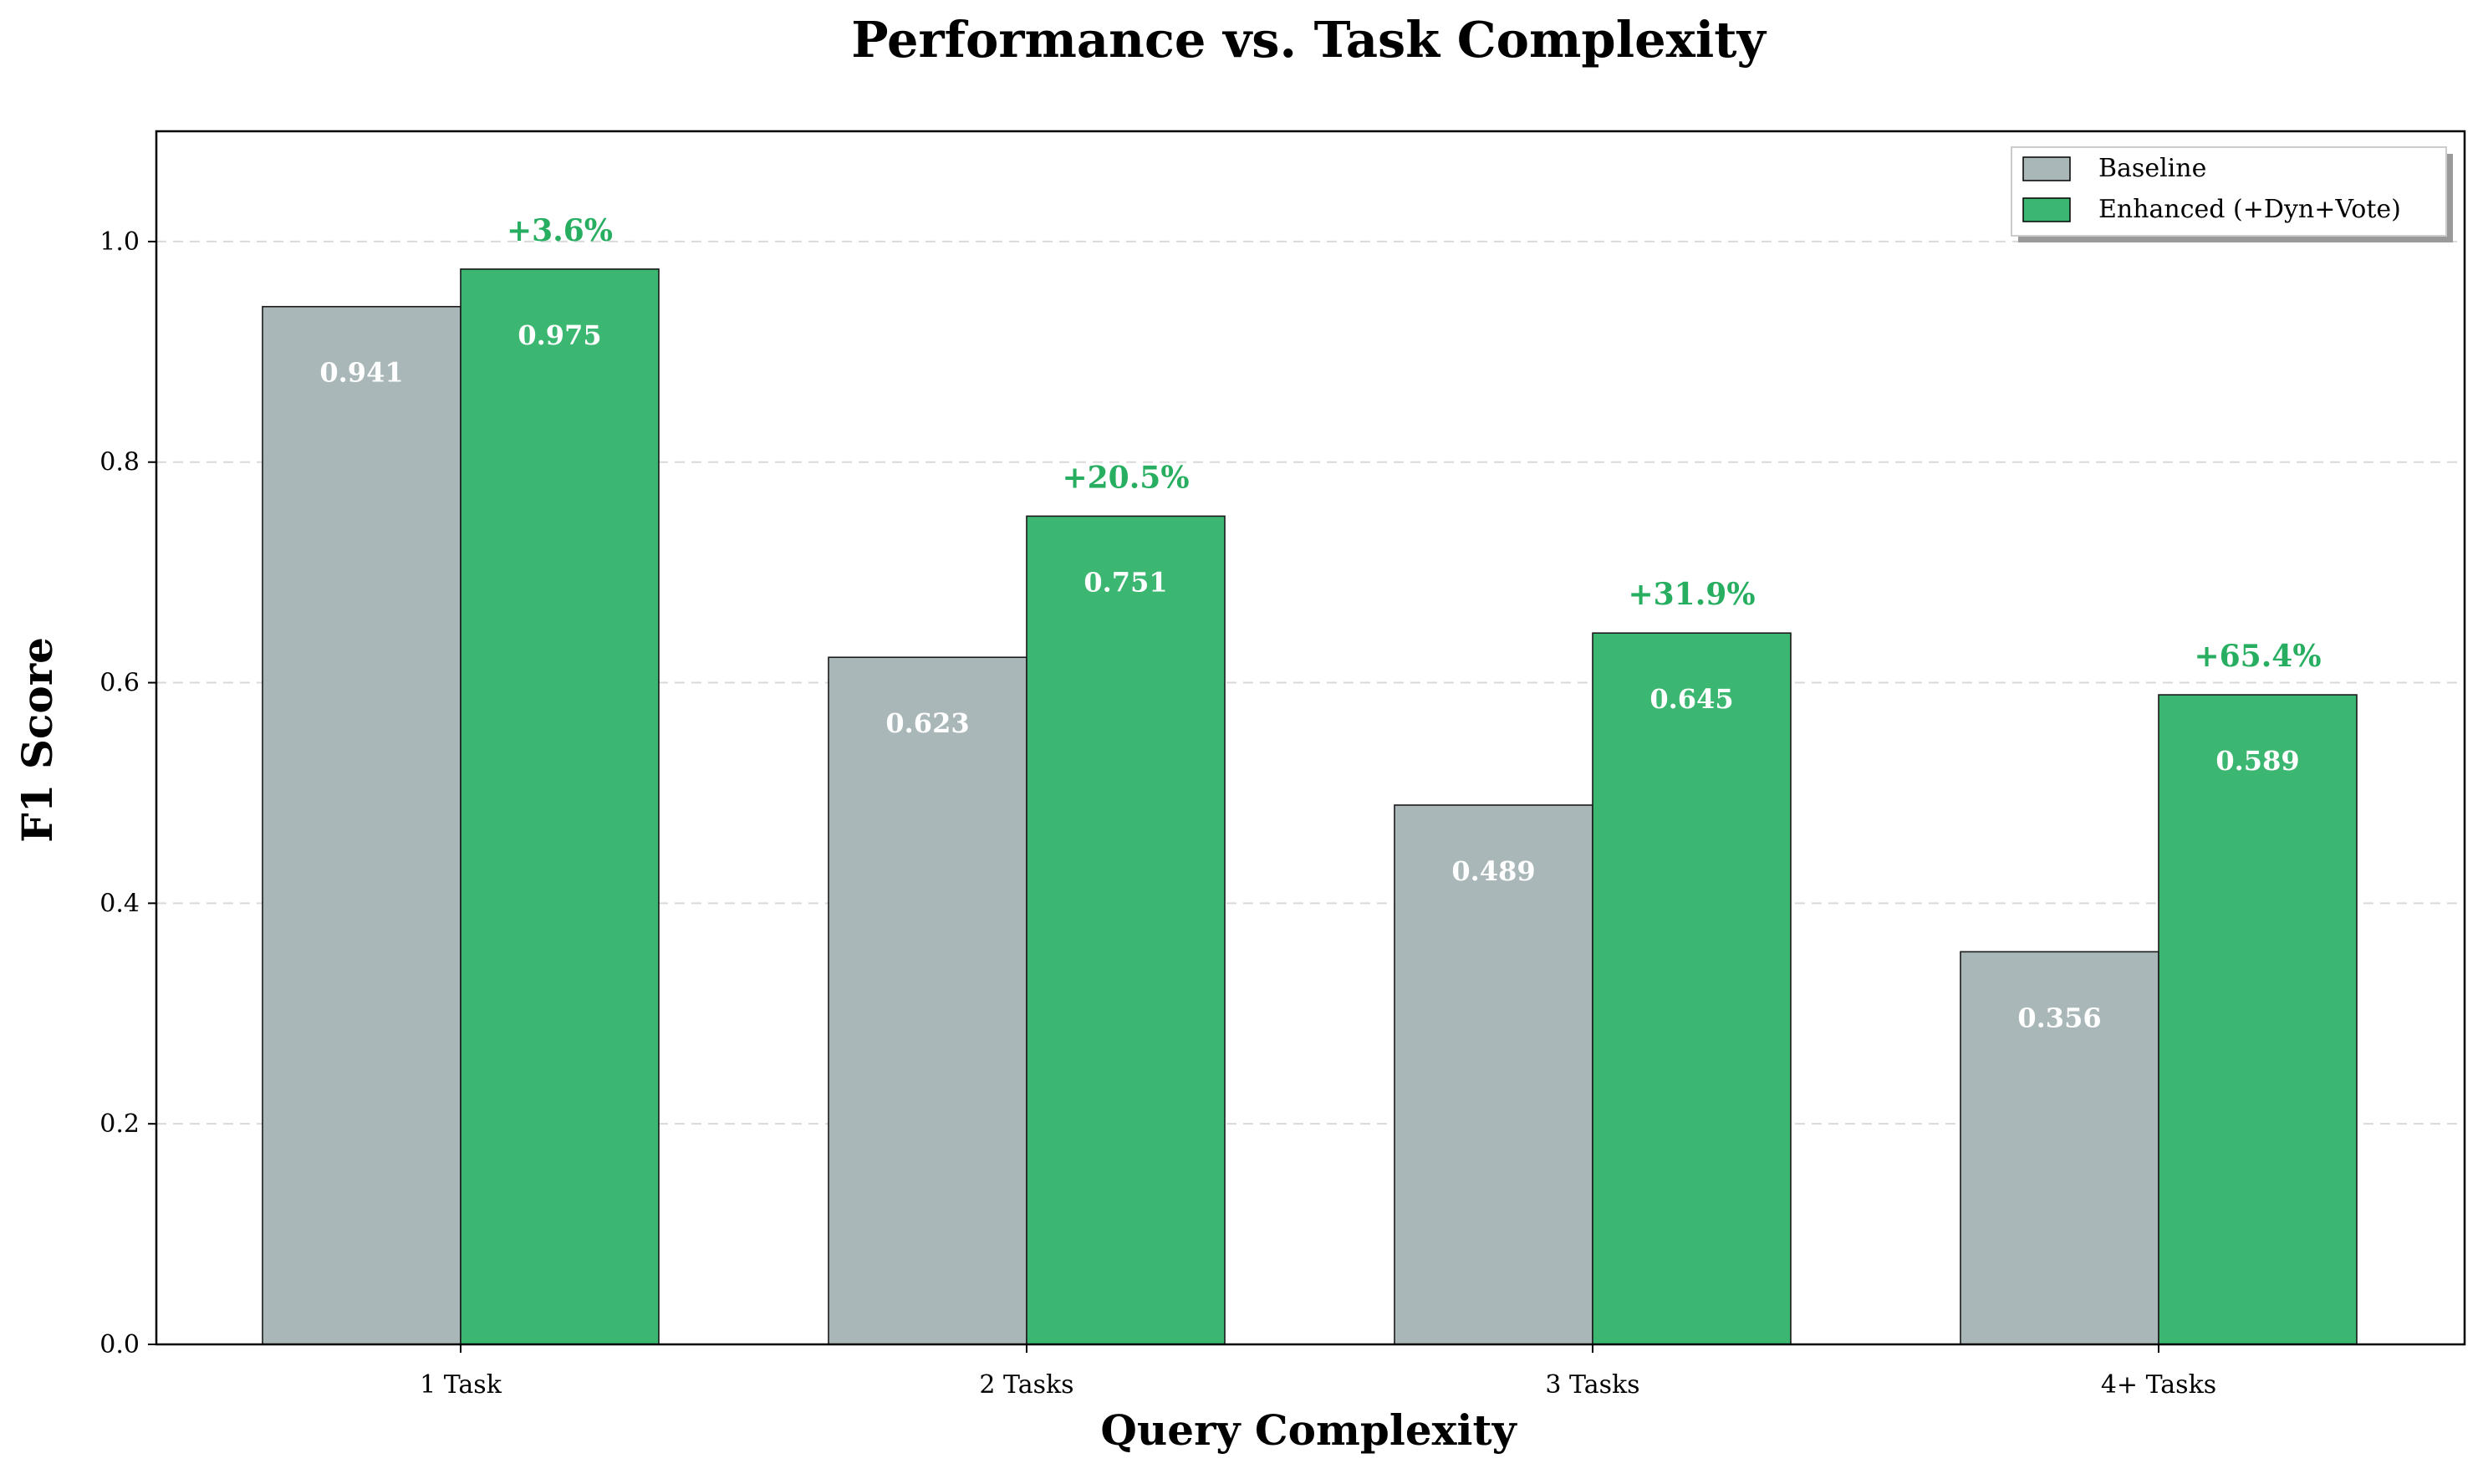 Image resolution: width=2483 pixels, height=1484 pixels. What do you see at coordinates (2059, 1017) in the screenshot?
I see `bar-value-label: 0.356` at bounding box center [2059, 1017].